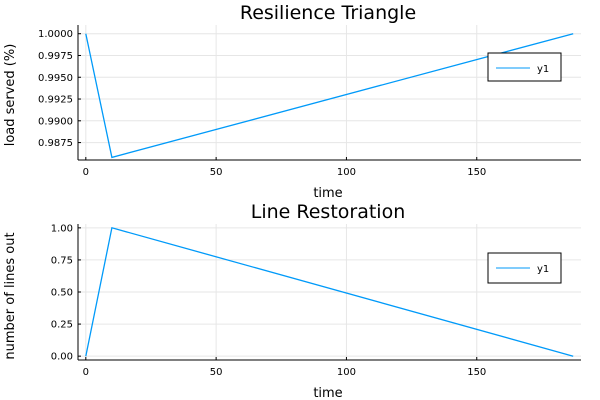  Describe the element at coordinates (10, 295) in the screenshot. I see `y-axis-label: number of lines out` at that location.